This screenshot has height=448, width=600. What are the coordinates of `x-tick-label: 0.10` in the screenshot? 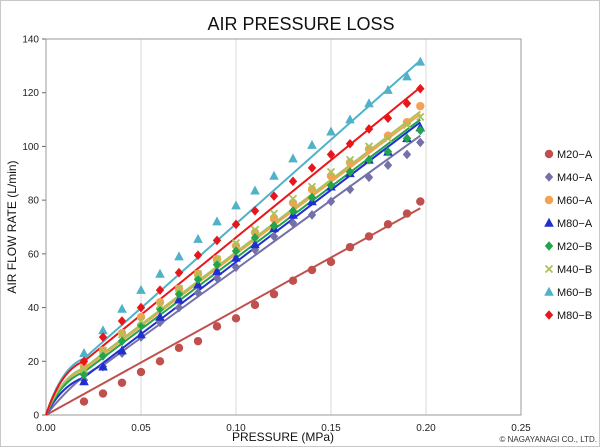 It's located at (236, 428).